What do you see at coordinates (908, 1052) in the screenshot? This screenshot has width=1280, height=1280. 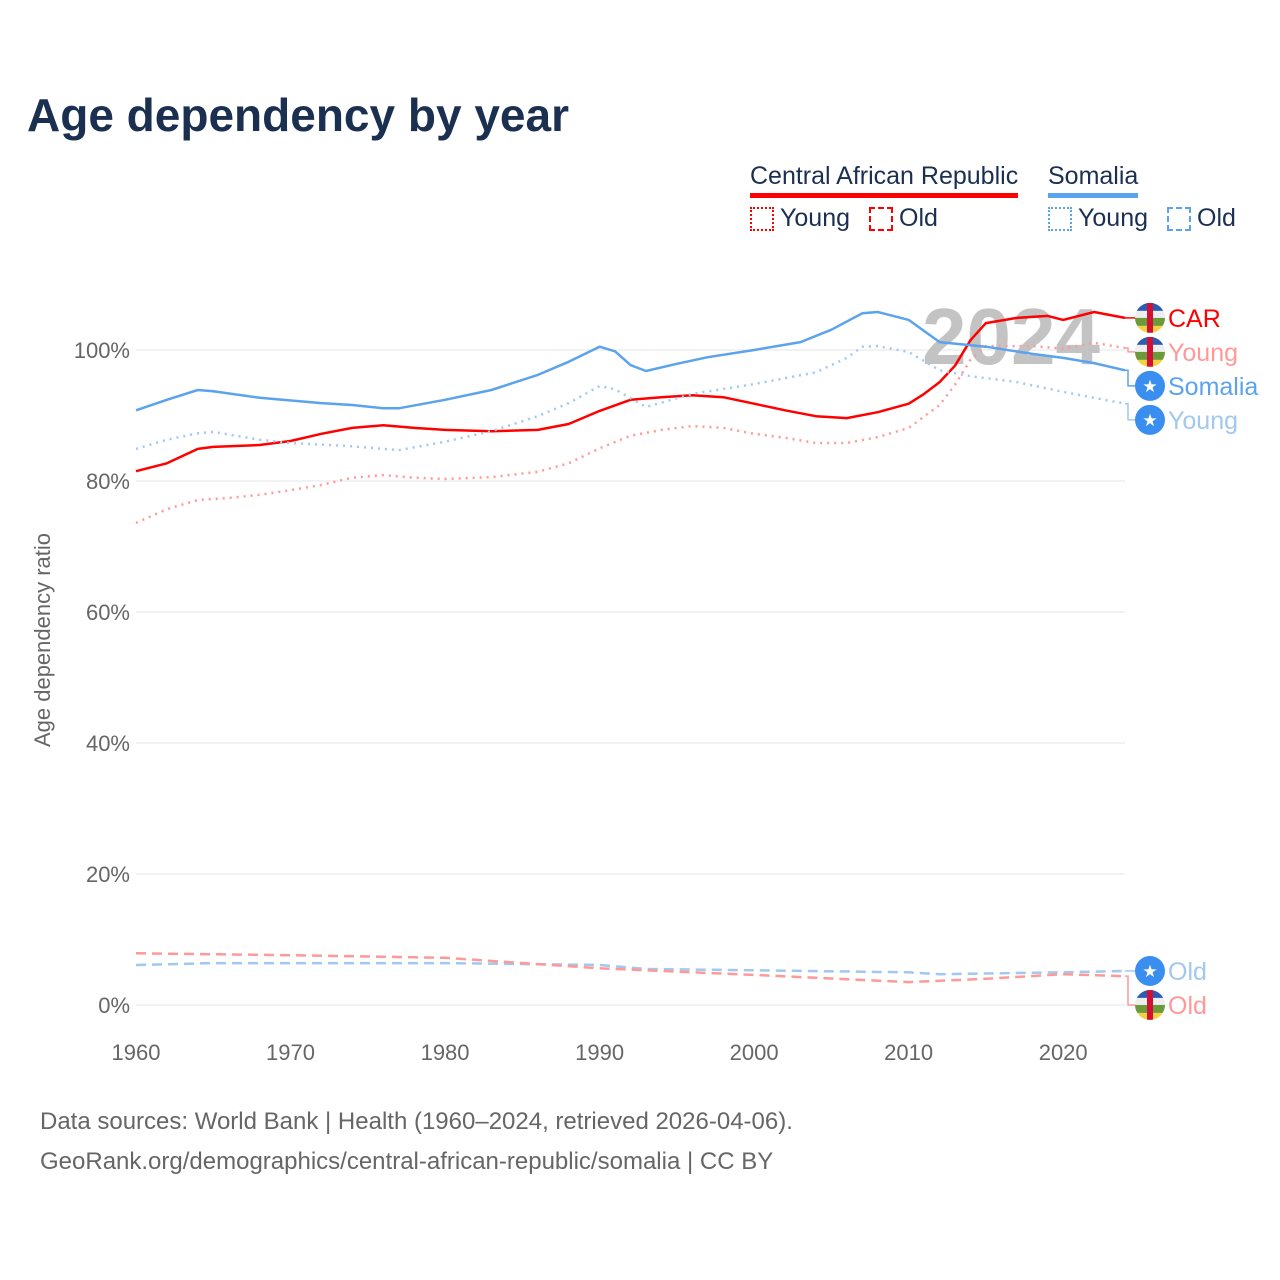 I see `x-tick-label: 2010` at bounding box center [908, 1052].